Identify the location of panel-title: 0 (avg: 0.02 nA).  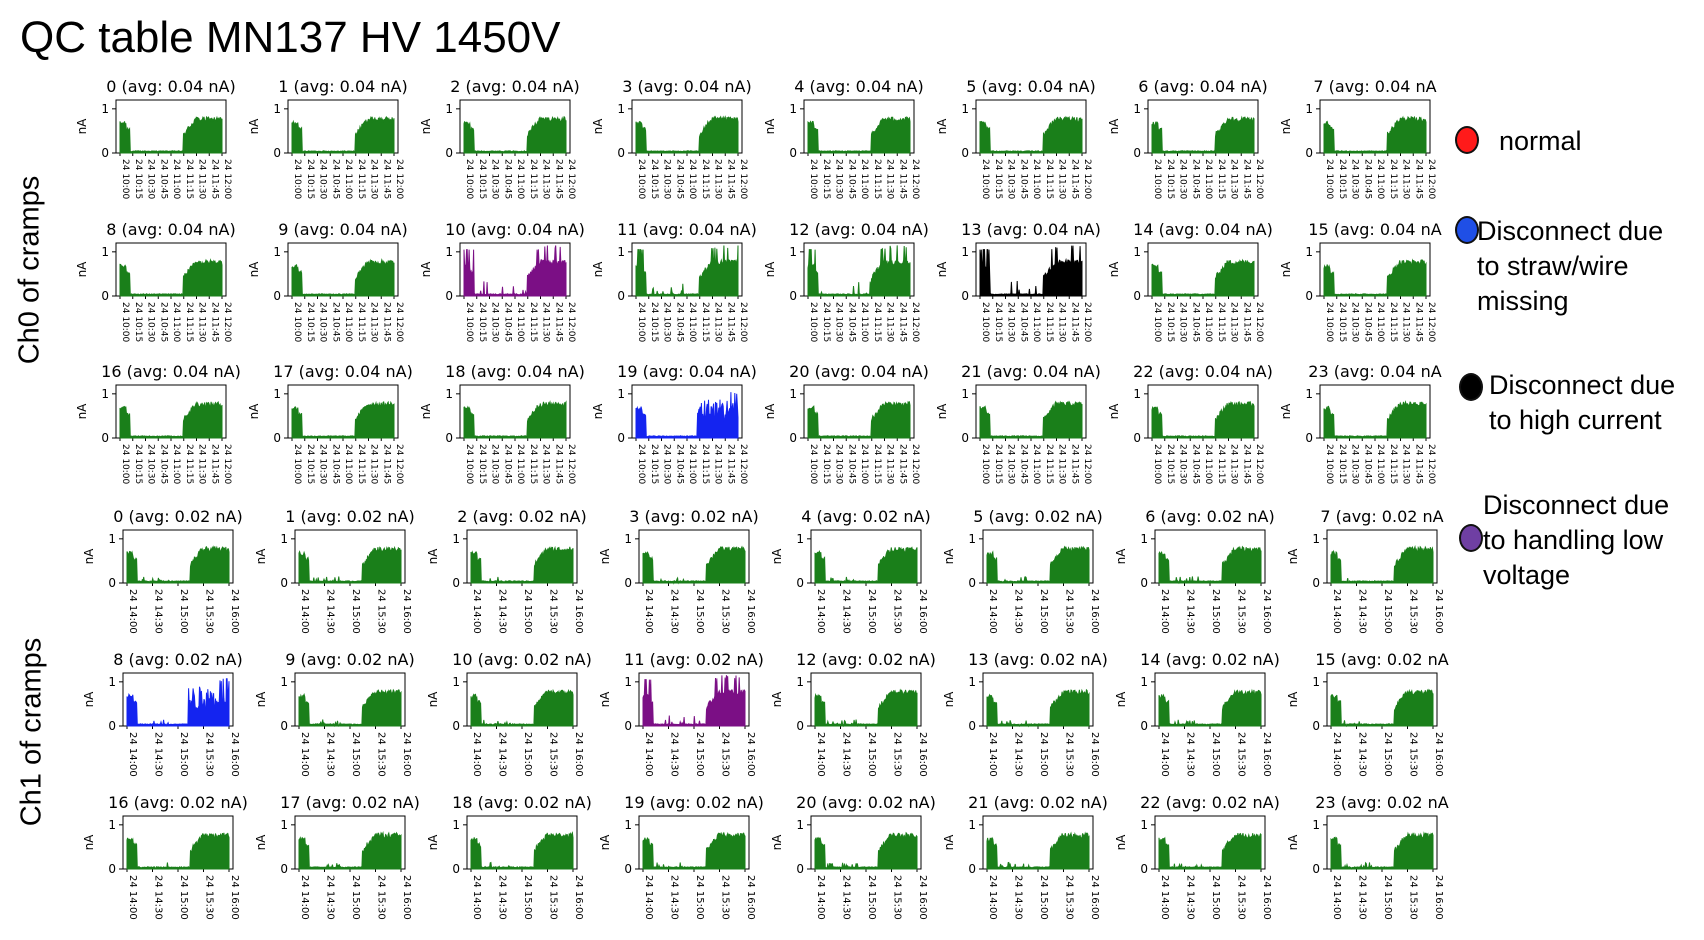
(177, 516).